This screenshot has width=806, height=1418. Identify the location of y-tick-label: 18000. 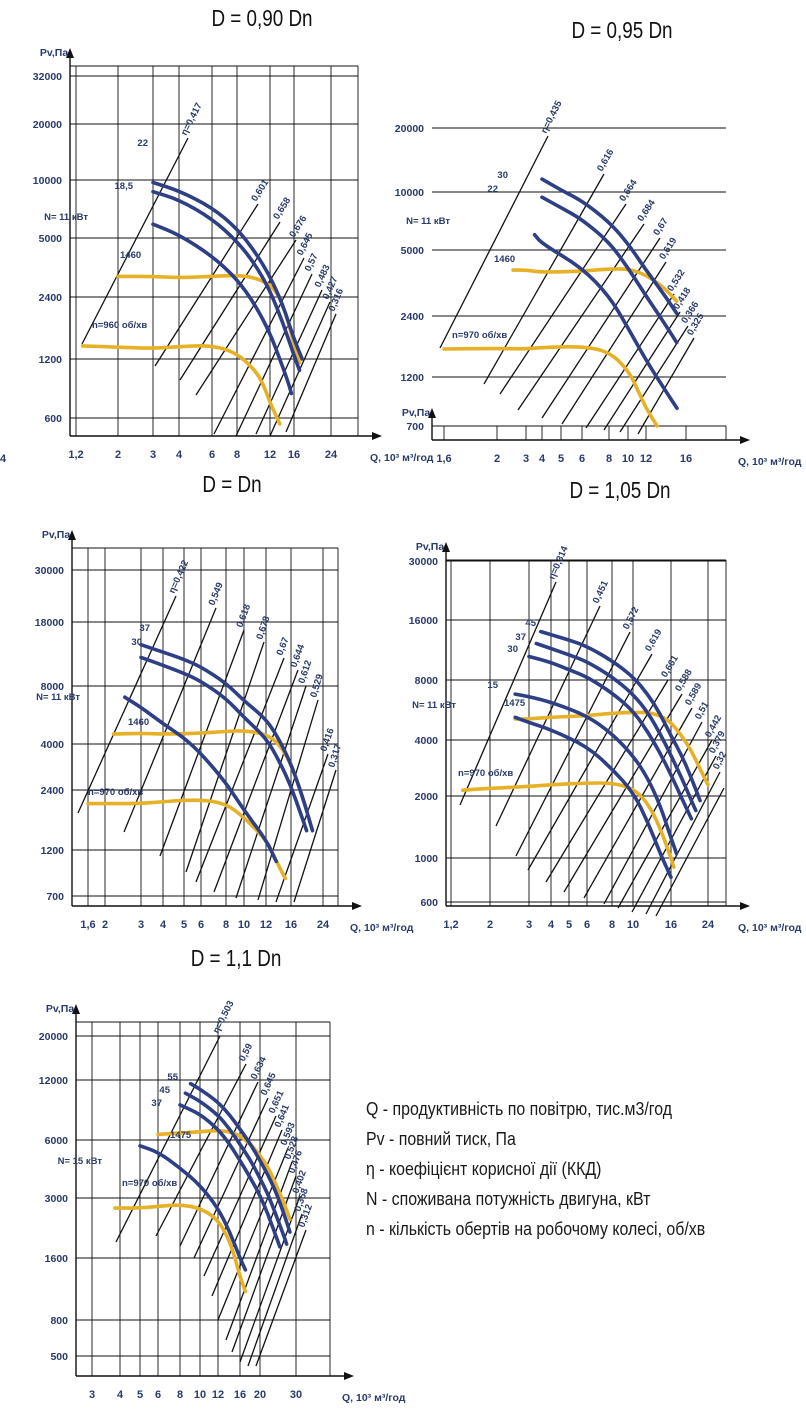
(49, 623).